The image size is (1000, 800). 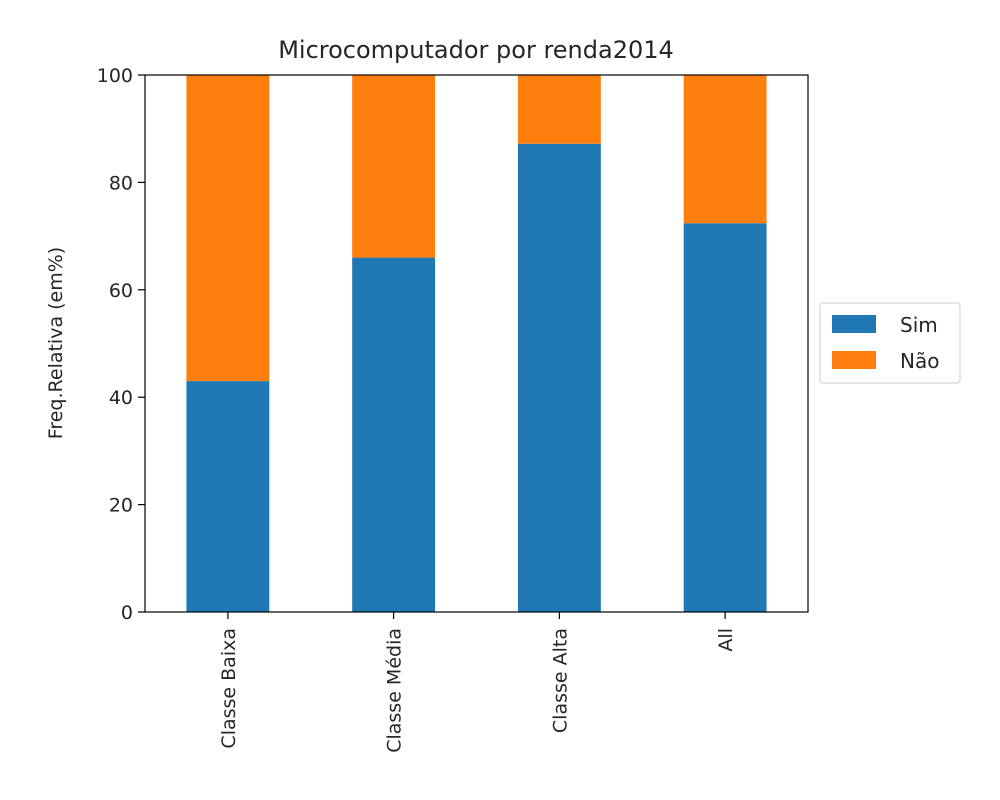 I want to click on legend-swatch-no, so click(x=854, y=360).